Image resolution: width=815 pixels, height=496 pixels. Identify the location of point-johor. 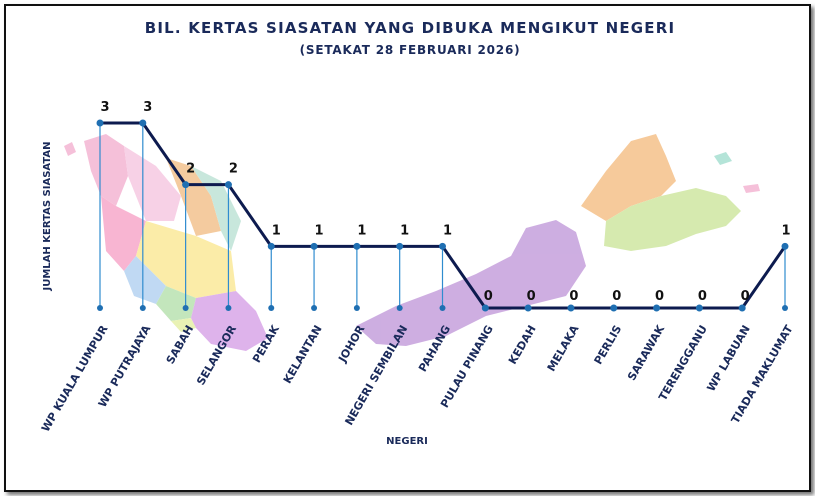
(357, 246).